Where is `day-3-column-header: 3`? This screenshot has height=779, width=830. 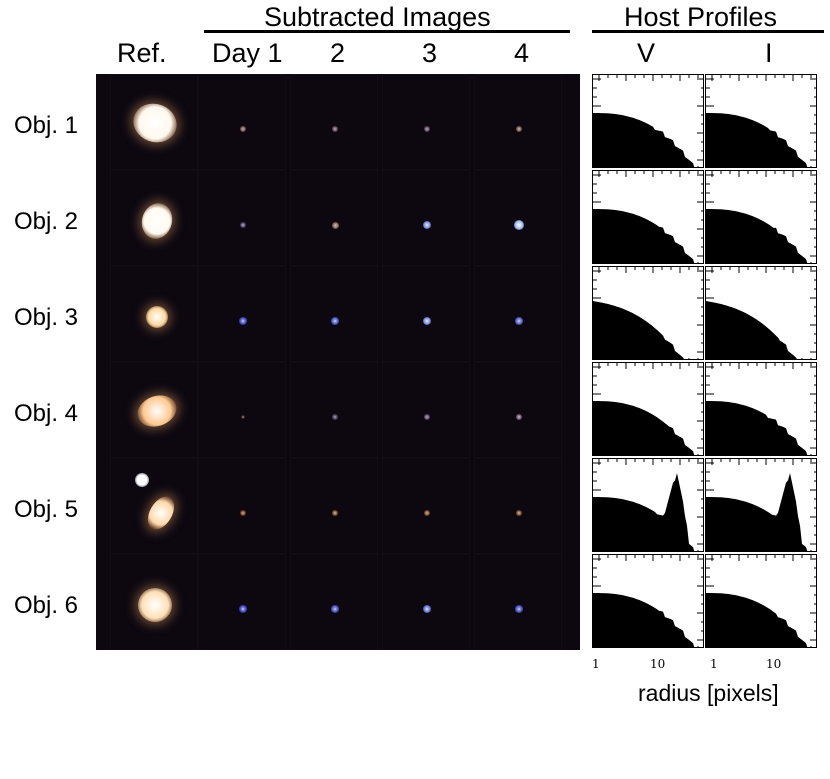
day-3-column-header: 3 is located at coordinates (430, 53).